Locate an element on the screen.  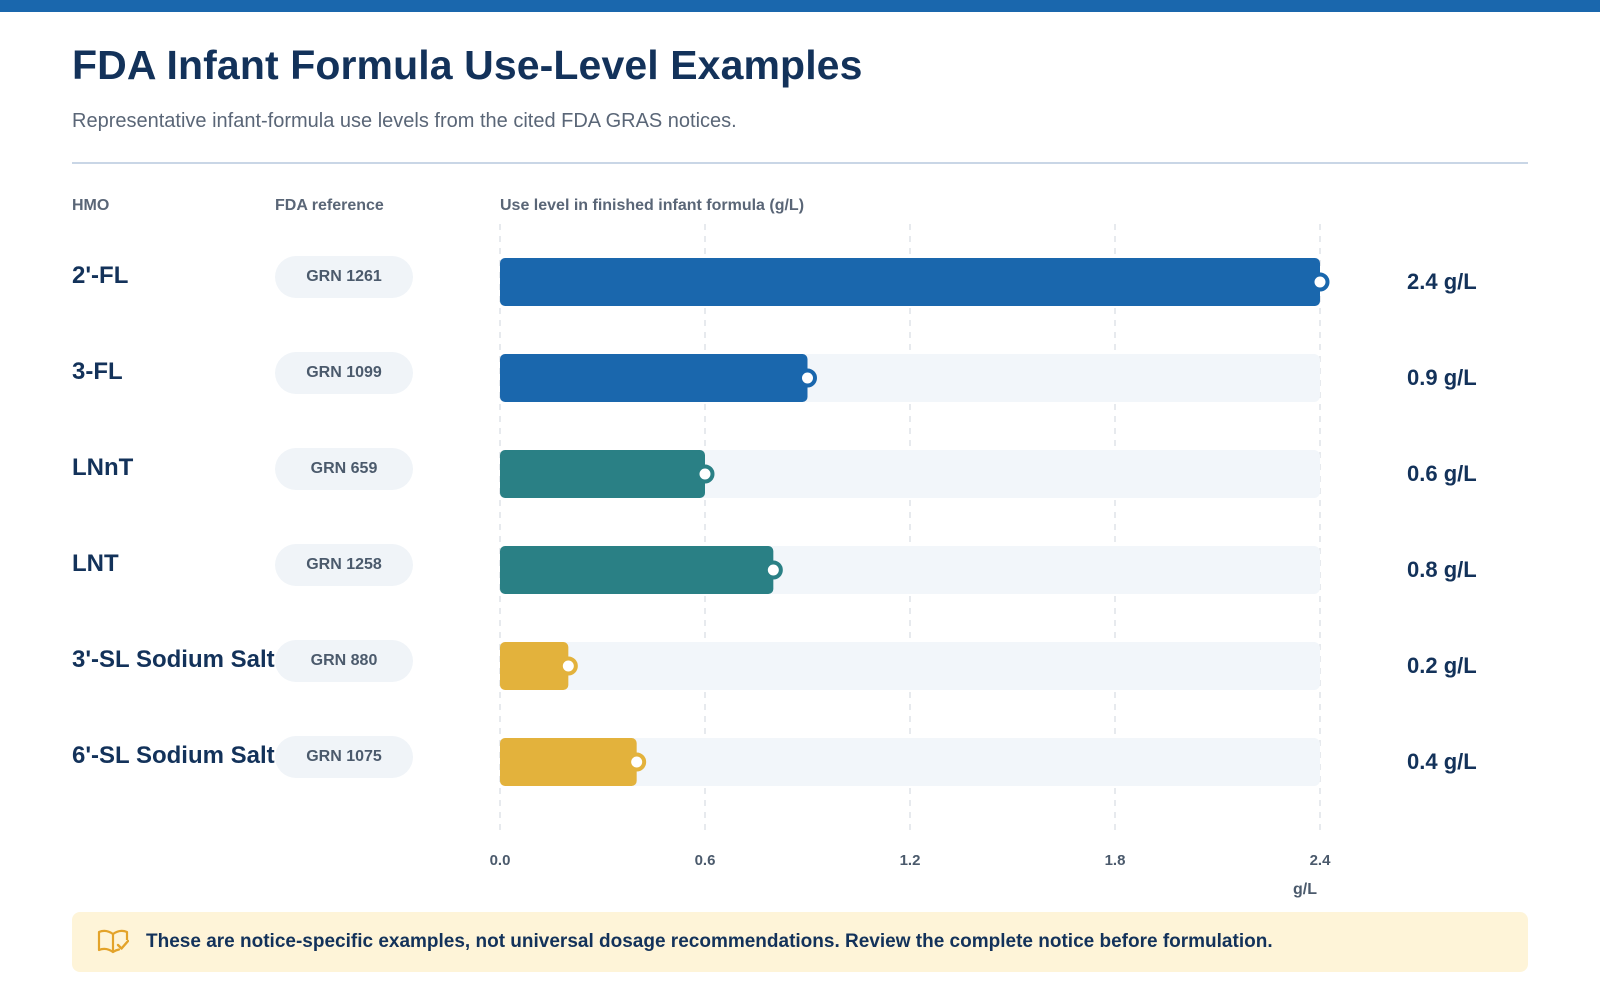
fda-reference-badge: GRN 1258 is located at coordinates (344, 565).